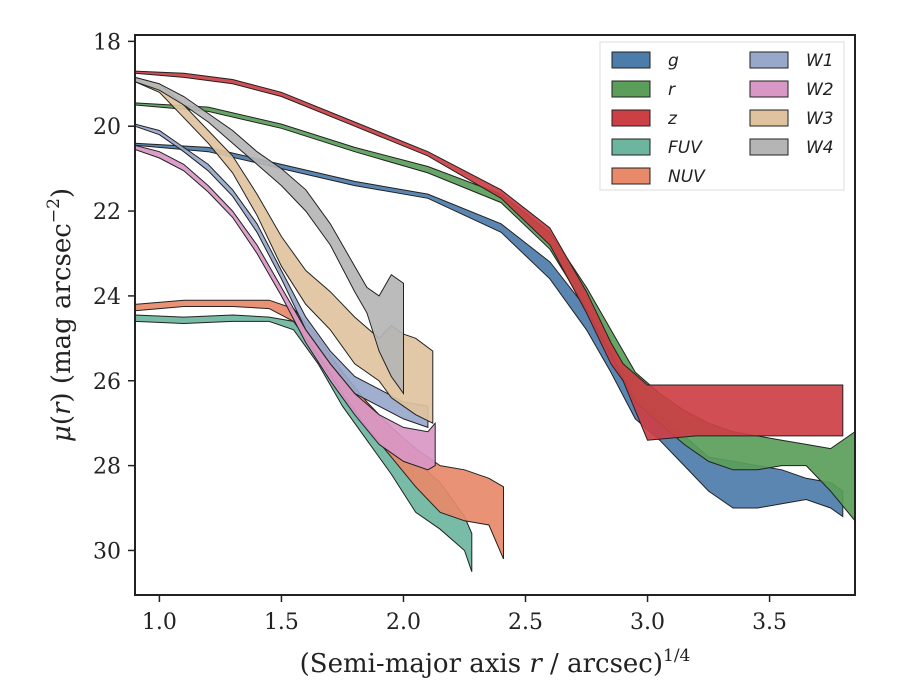  Describe the element at coordinates (672, 119) in the screenshot. I see `legend-label-z: z` at that location.